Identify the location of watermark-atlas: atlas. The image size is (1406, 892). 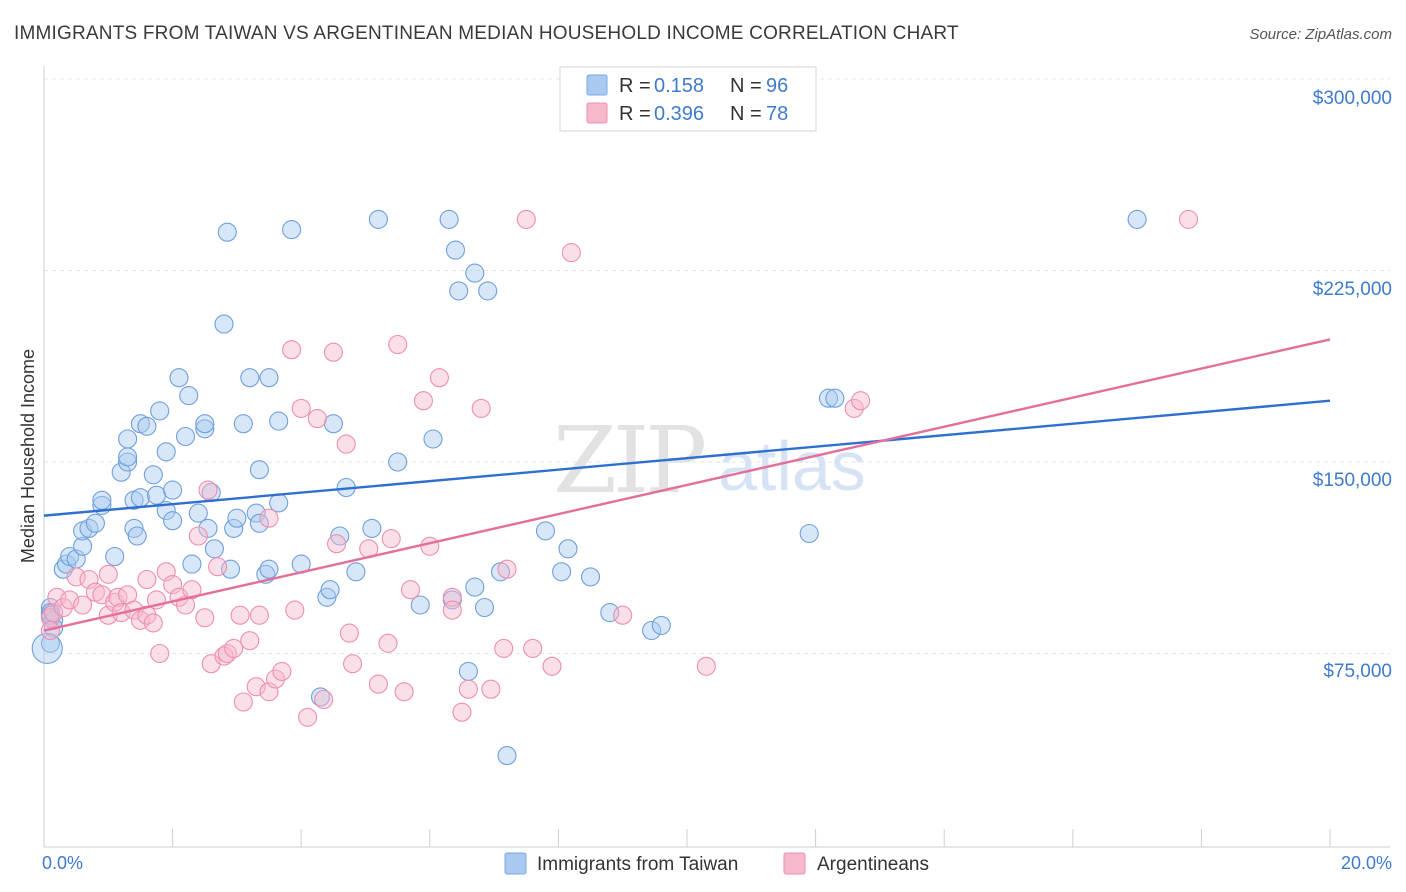
(792, 466).